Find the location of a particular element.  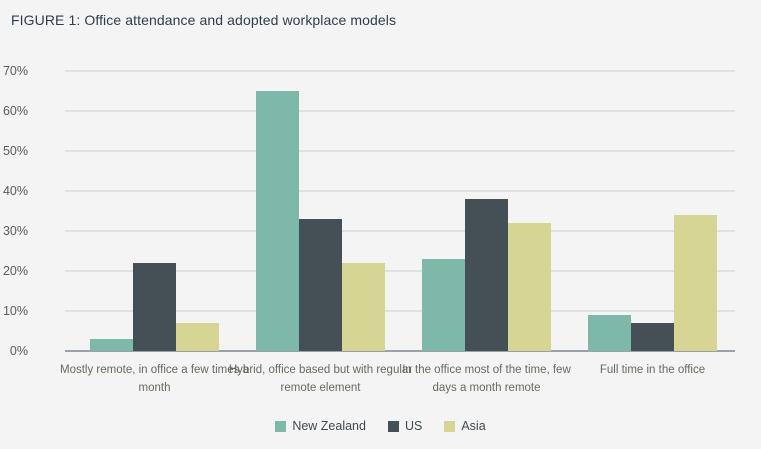

legend-item-asia: Asia is located at coordinates (465, 426).